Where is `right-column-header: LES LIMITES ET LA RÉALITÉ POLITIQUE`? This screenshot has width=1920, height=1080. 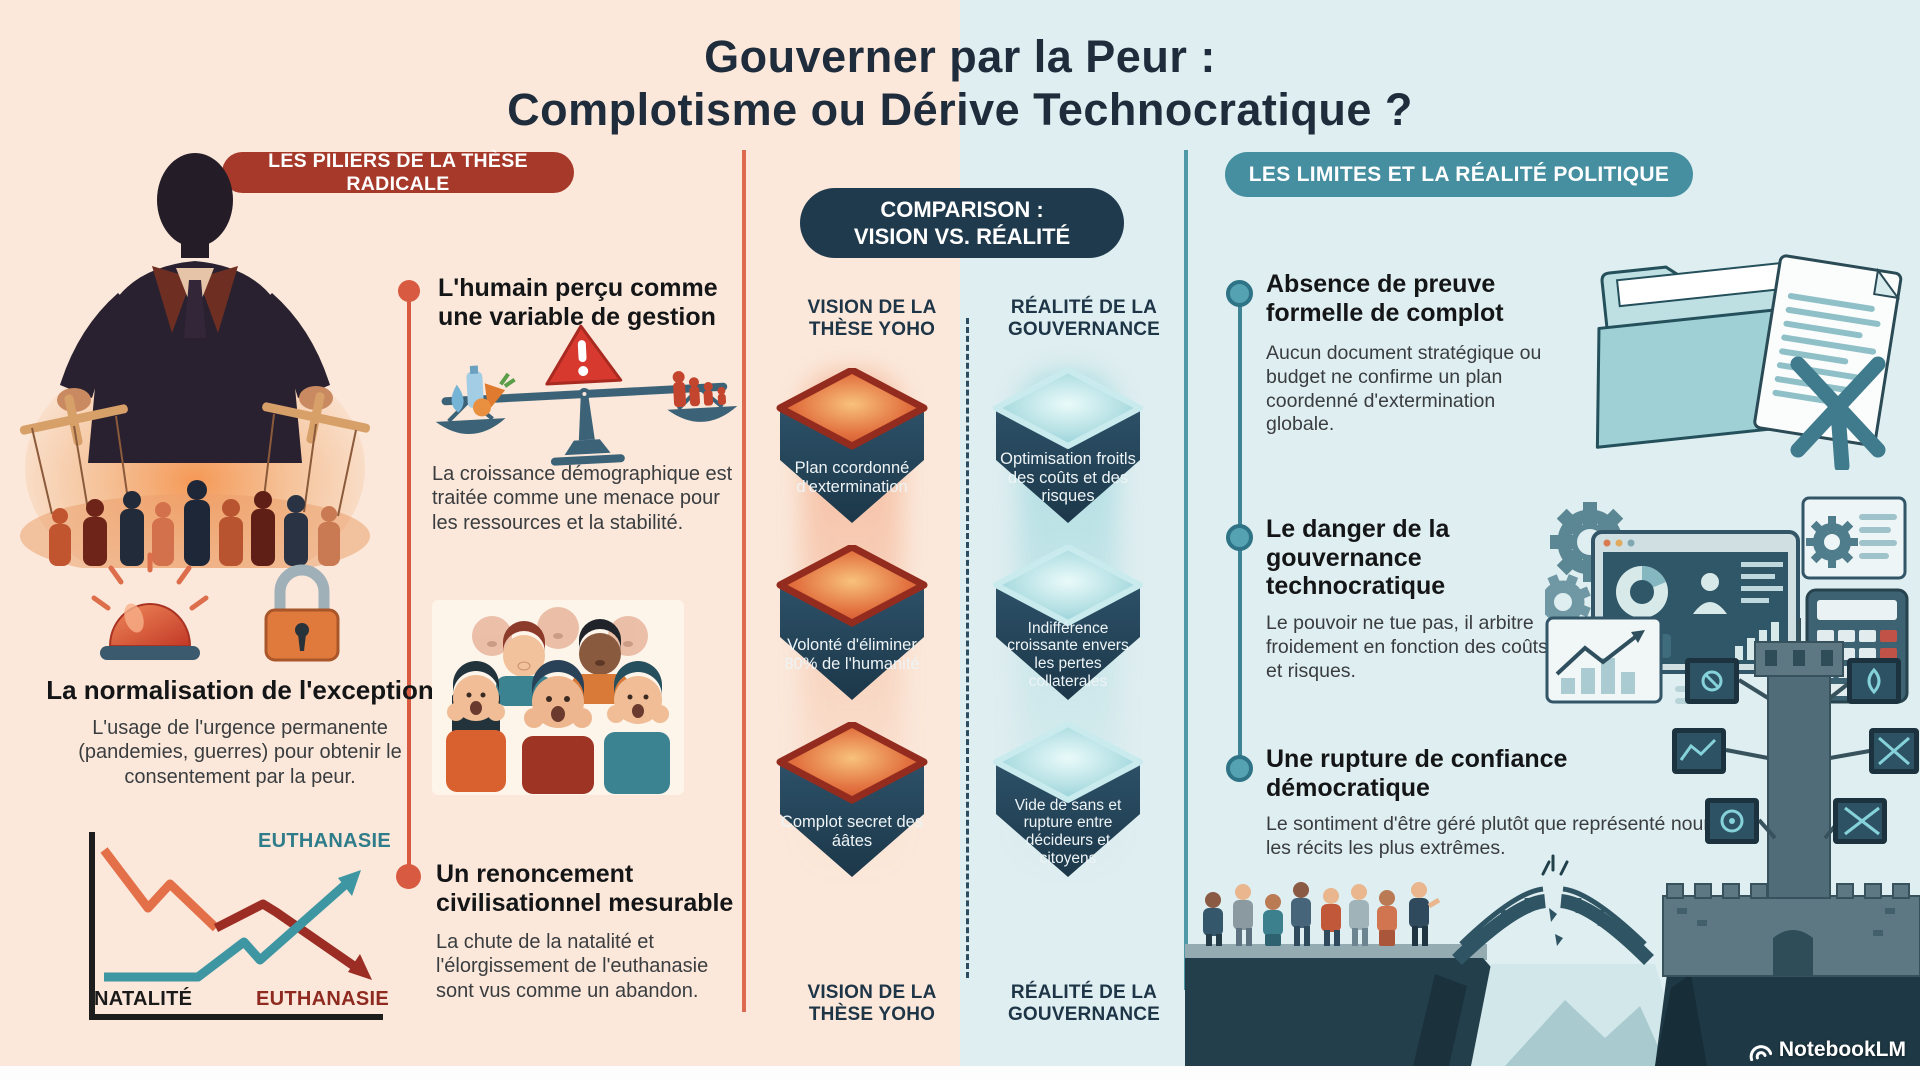
right-column-header: LES LIMITES ET LA RÉALITÉ POLITIQUE is located at coordinates (1459, 174).